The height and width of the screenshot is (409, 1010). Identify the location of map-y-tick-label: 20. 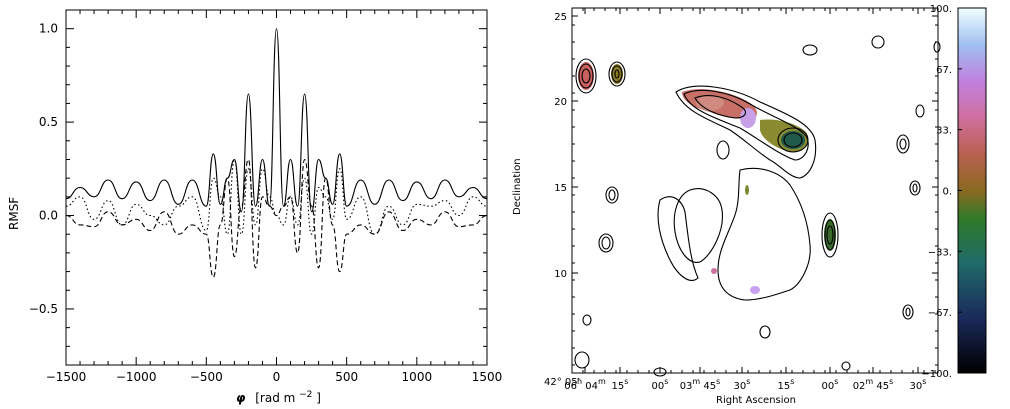
(560, 102).